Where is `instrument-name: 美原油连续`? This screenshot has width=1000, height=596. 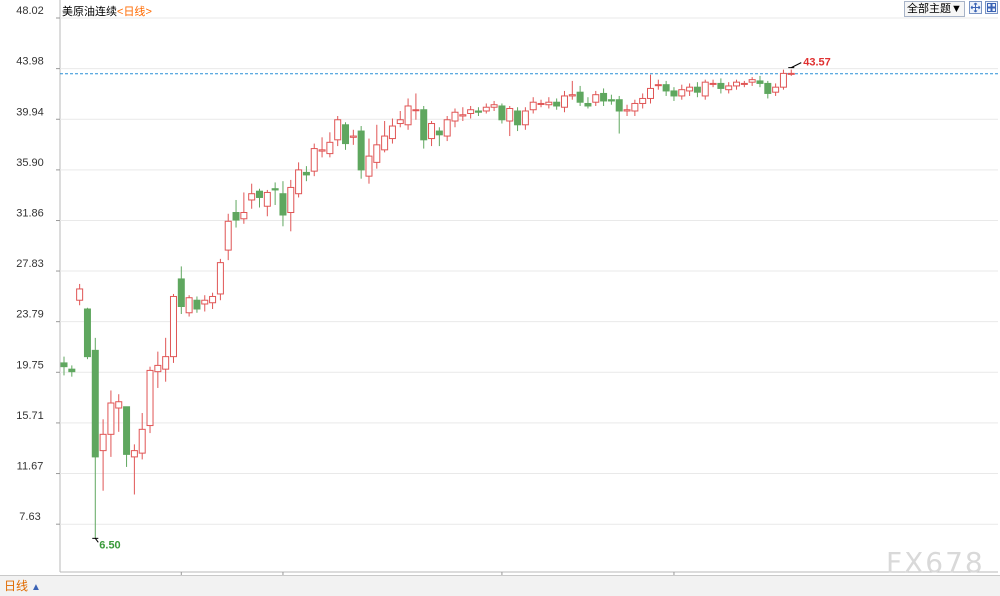 instrument-name: 美原油连续 is located at coordinates (89, 12).